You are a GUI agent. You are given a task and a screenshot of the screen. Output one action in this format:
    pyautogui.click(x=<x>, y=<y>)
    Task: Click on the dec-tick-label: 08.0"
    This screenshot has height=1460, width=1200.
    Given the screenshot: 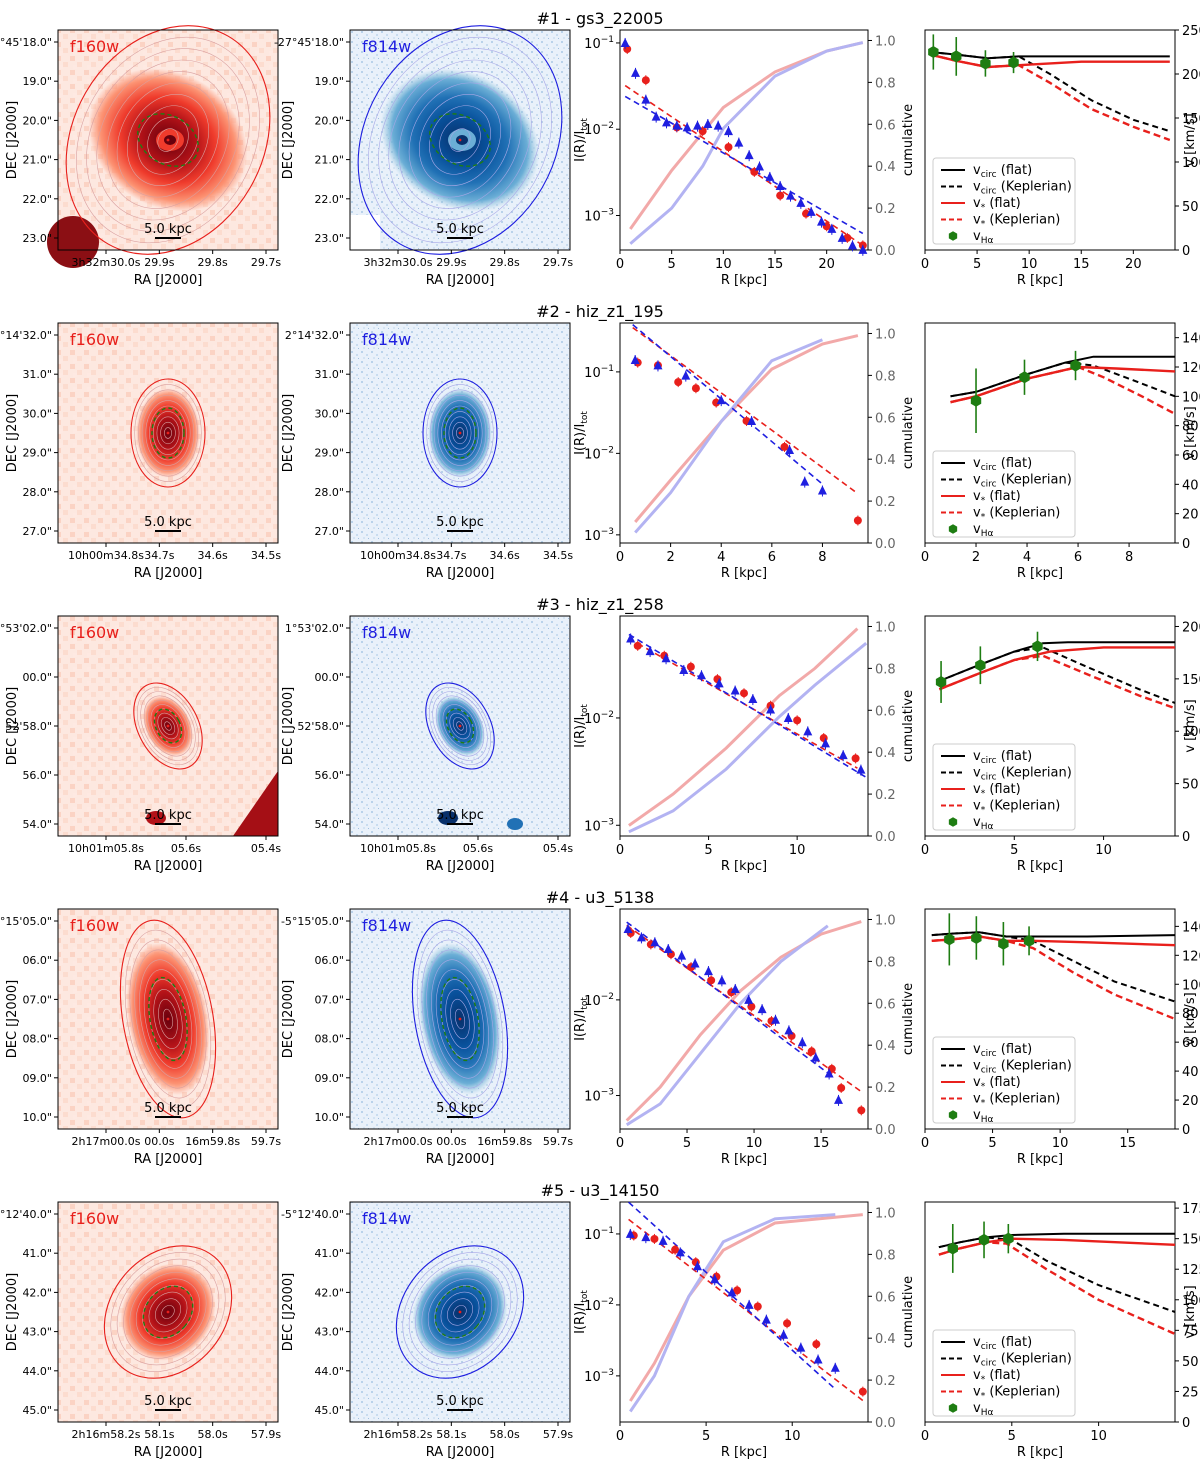 What is the action you would take?
    pyautogui.click(x=37, y=1039)
    